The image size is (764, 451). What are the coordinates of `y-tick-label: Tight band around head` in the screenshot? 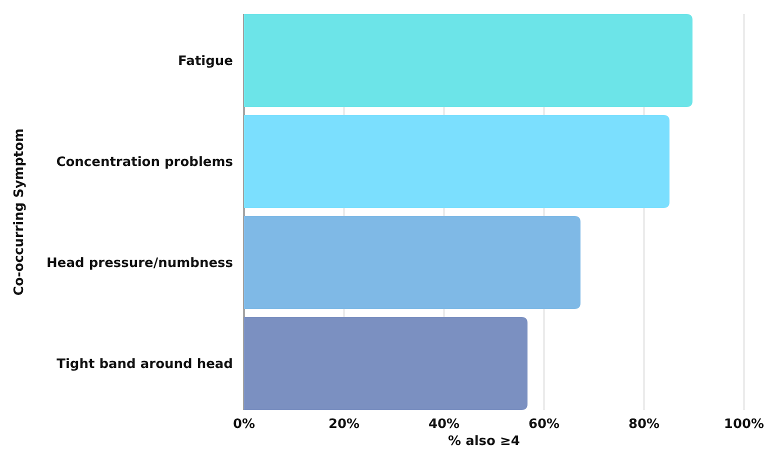 It's located at (144, 364).